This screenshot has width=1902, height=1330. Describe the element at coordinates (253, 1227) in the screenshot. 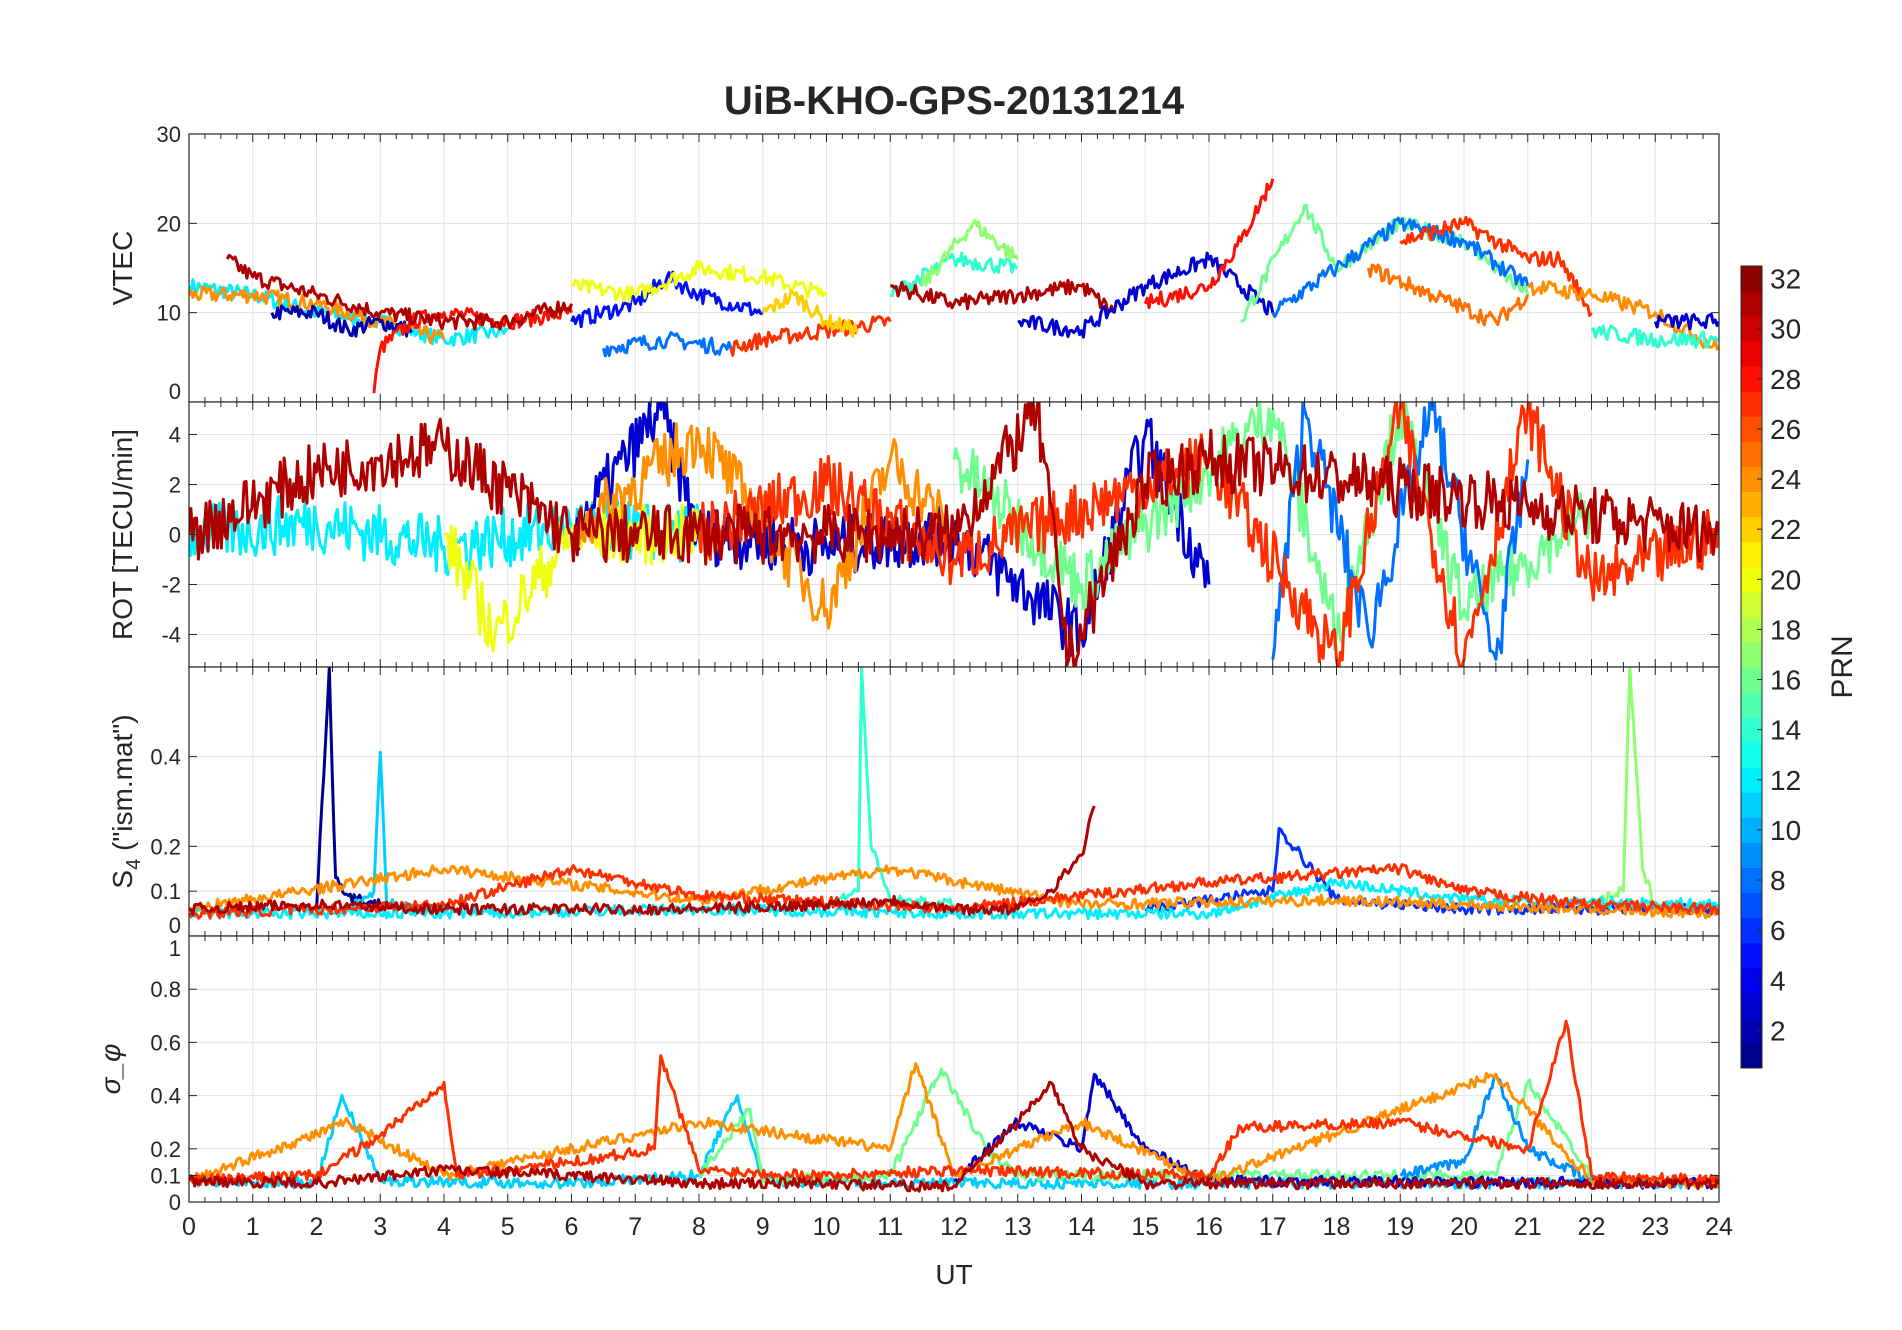

I see `x-tick-label: 1` at that location.